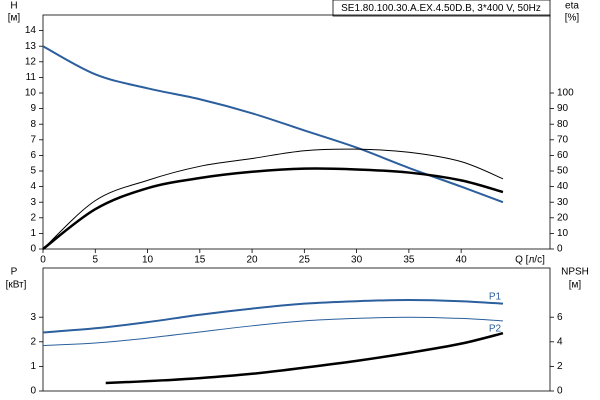 The width and height of the screenshot is (600, 400). Describe the element at coordinates (560, 317) in the screenshot. I see `y2-tick-label: 6` at that location.